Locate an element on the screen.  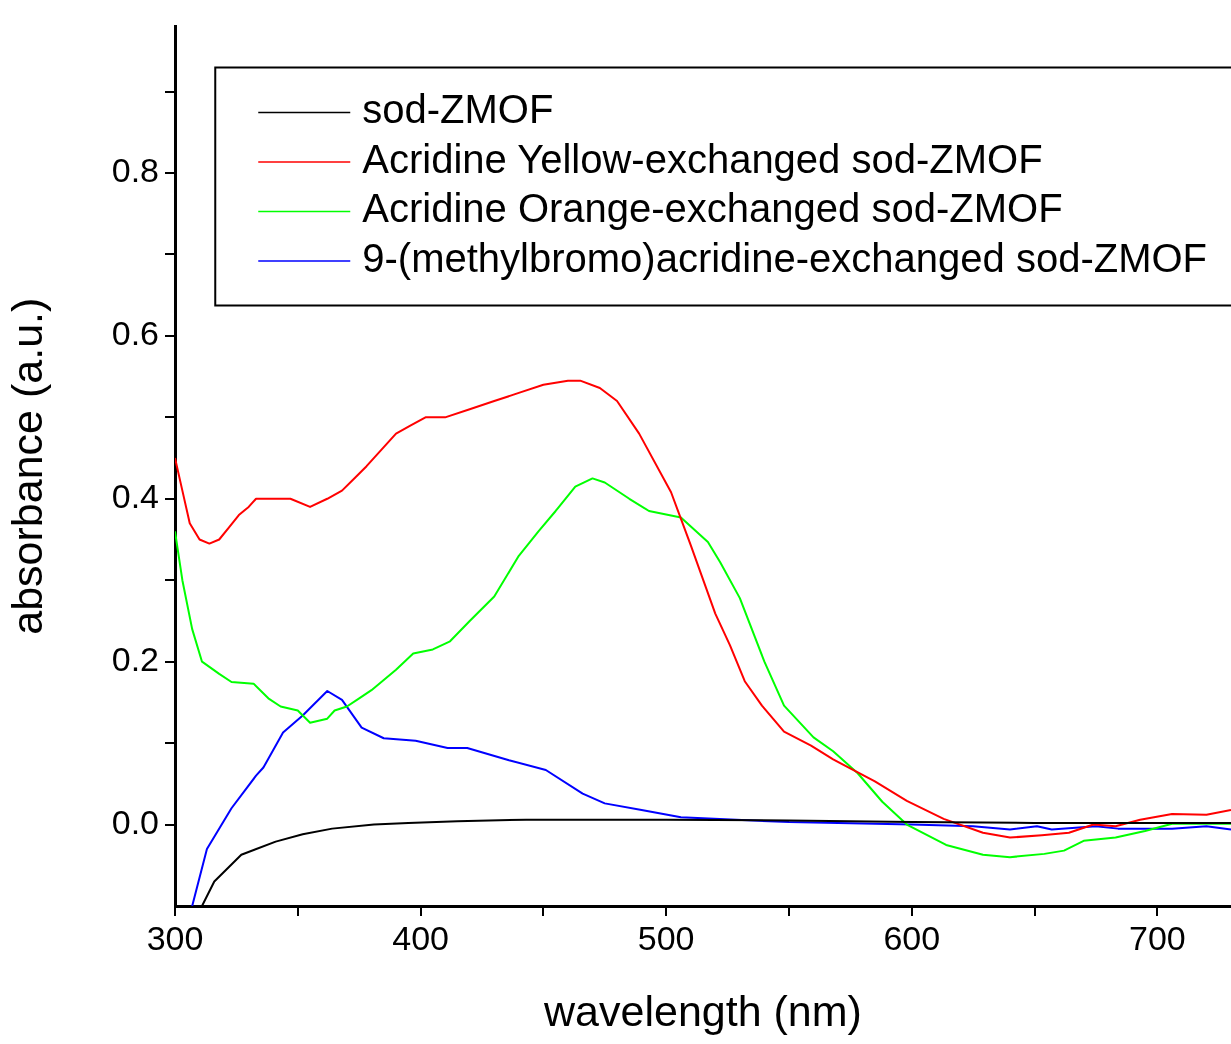
legend-label: Acridine Yellow-exchanged sod-ZMOF is located at coordinates (702, 158).